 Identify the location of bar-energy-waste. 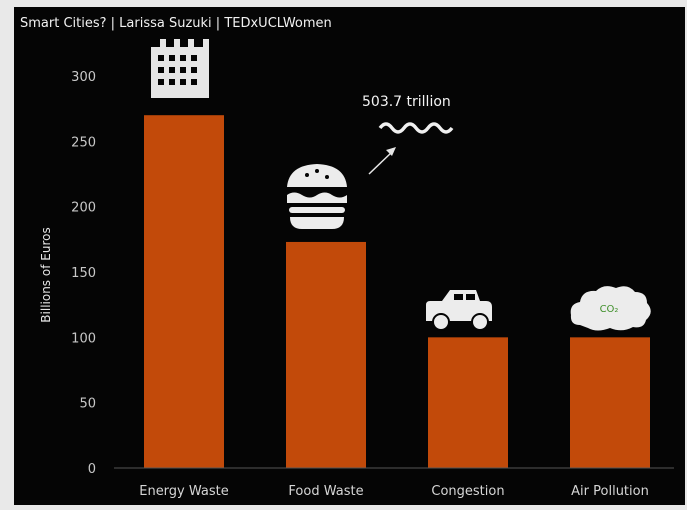
(184, 291).